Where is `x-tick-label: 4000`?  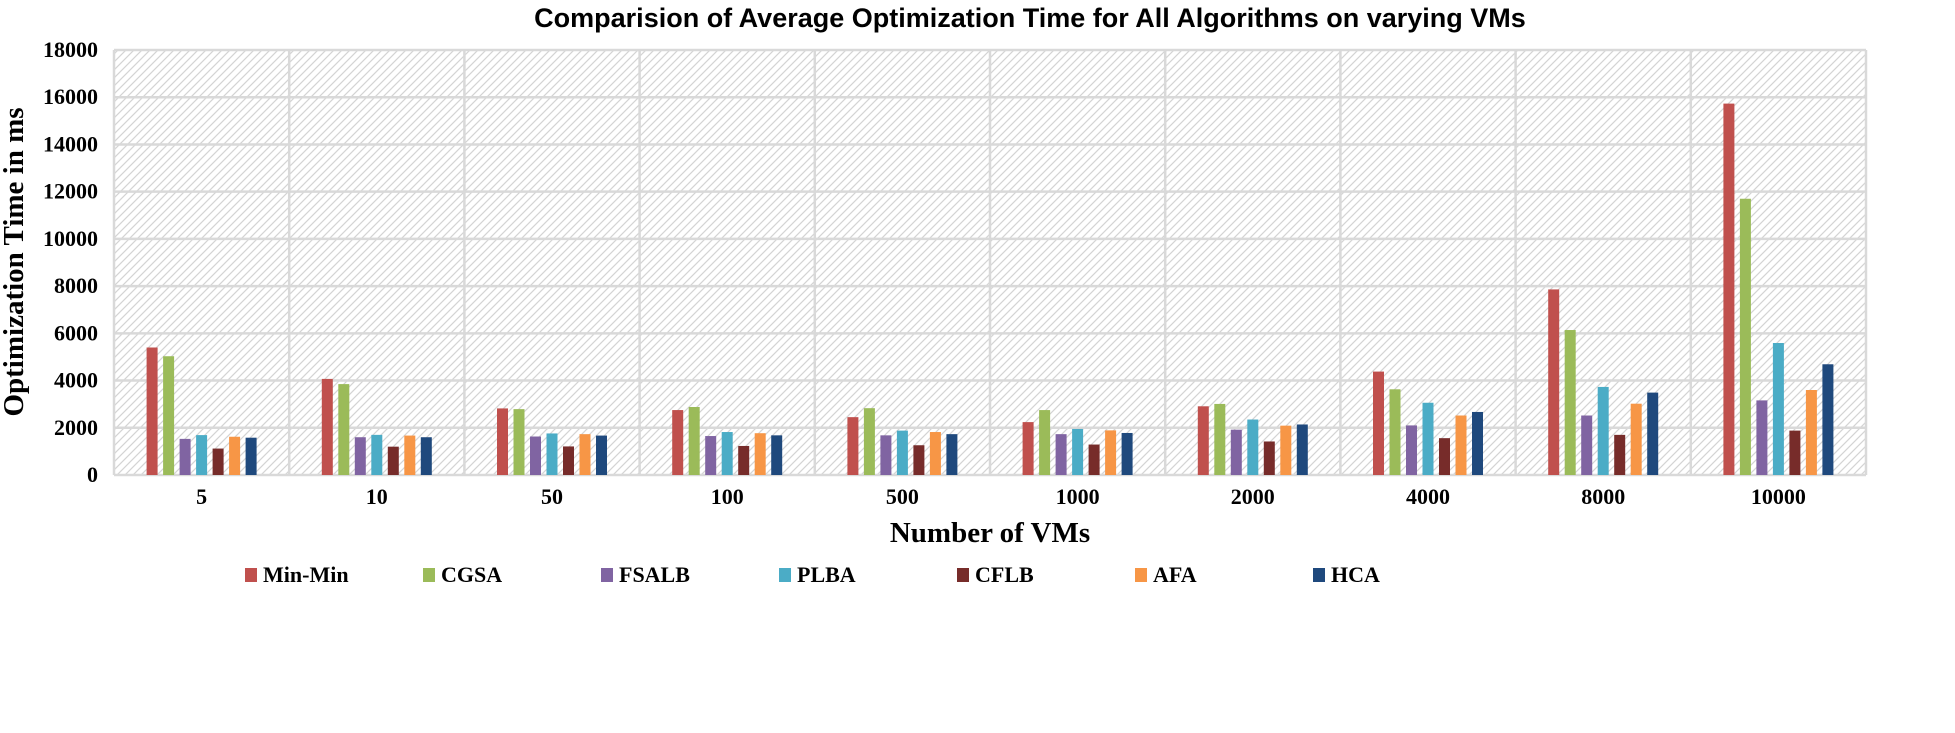 x-tick-label: 4000 is located at coordinates (1428, 496).